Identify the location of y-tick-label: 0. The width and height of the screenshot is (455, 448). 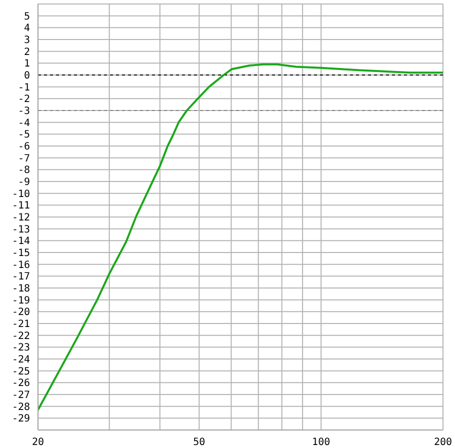
(27, 76).